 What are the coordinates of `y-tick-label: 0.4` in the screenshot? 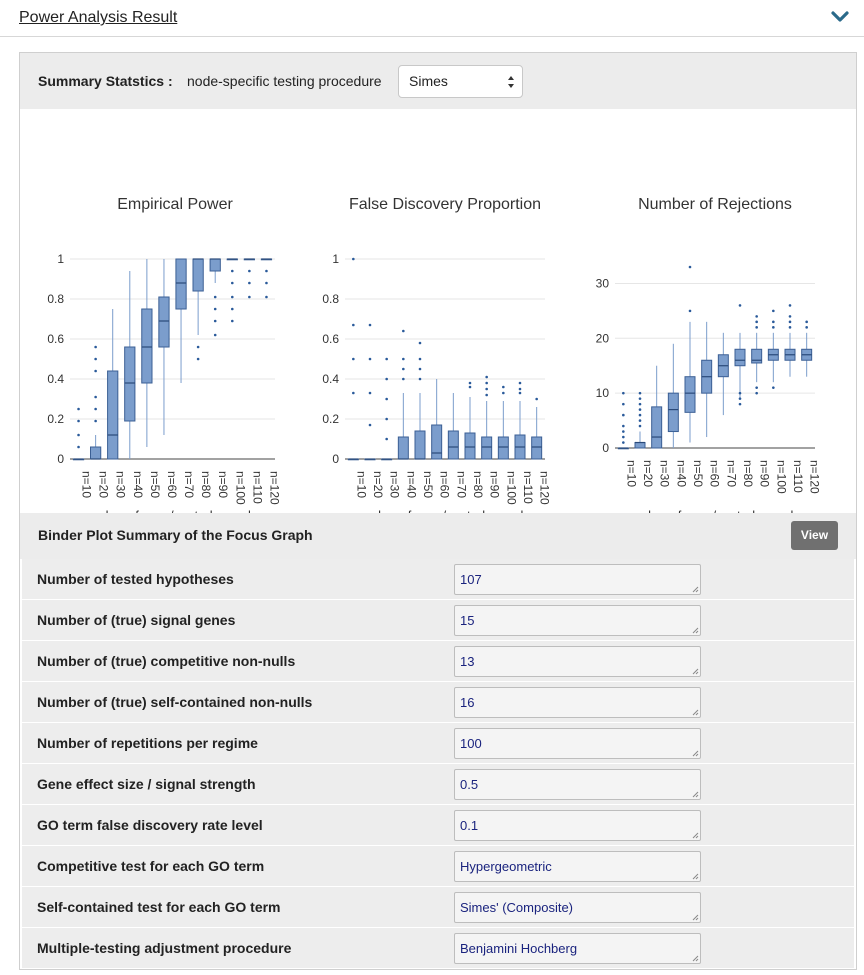 It's located at (55, 379).